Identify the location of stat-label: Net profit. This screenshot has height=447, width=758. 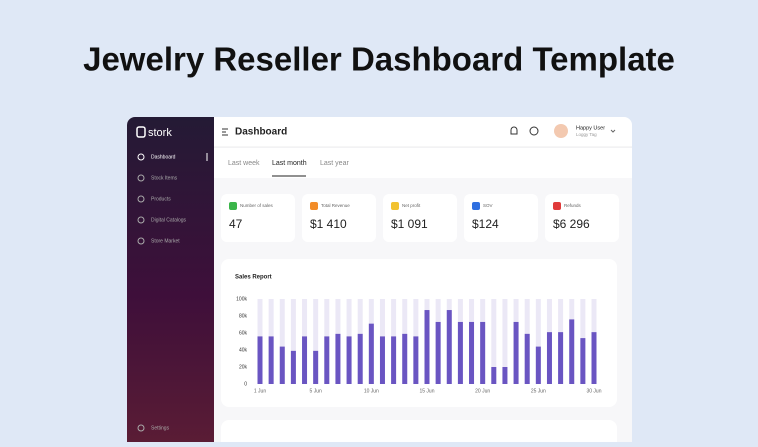
(411, 205).